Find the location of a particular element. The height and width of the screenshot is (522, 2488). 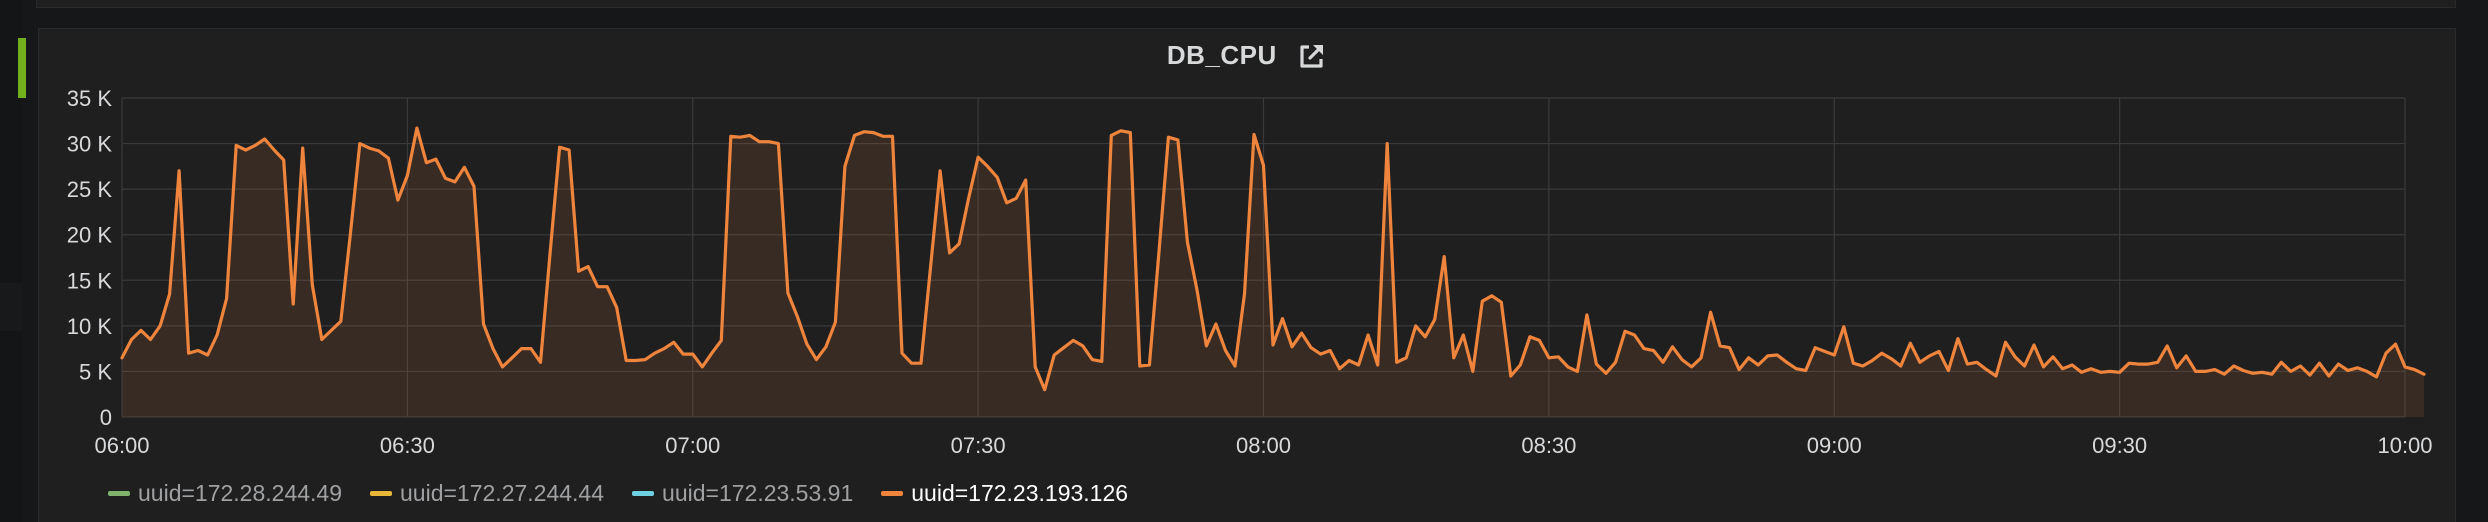

y-tick-label: 25 K is located at coordinates (90, 189).